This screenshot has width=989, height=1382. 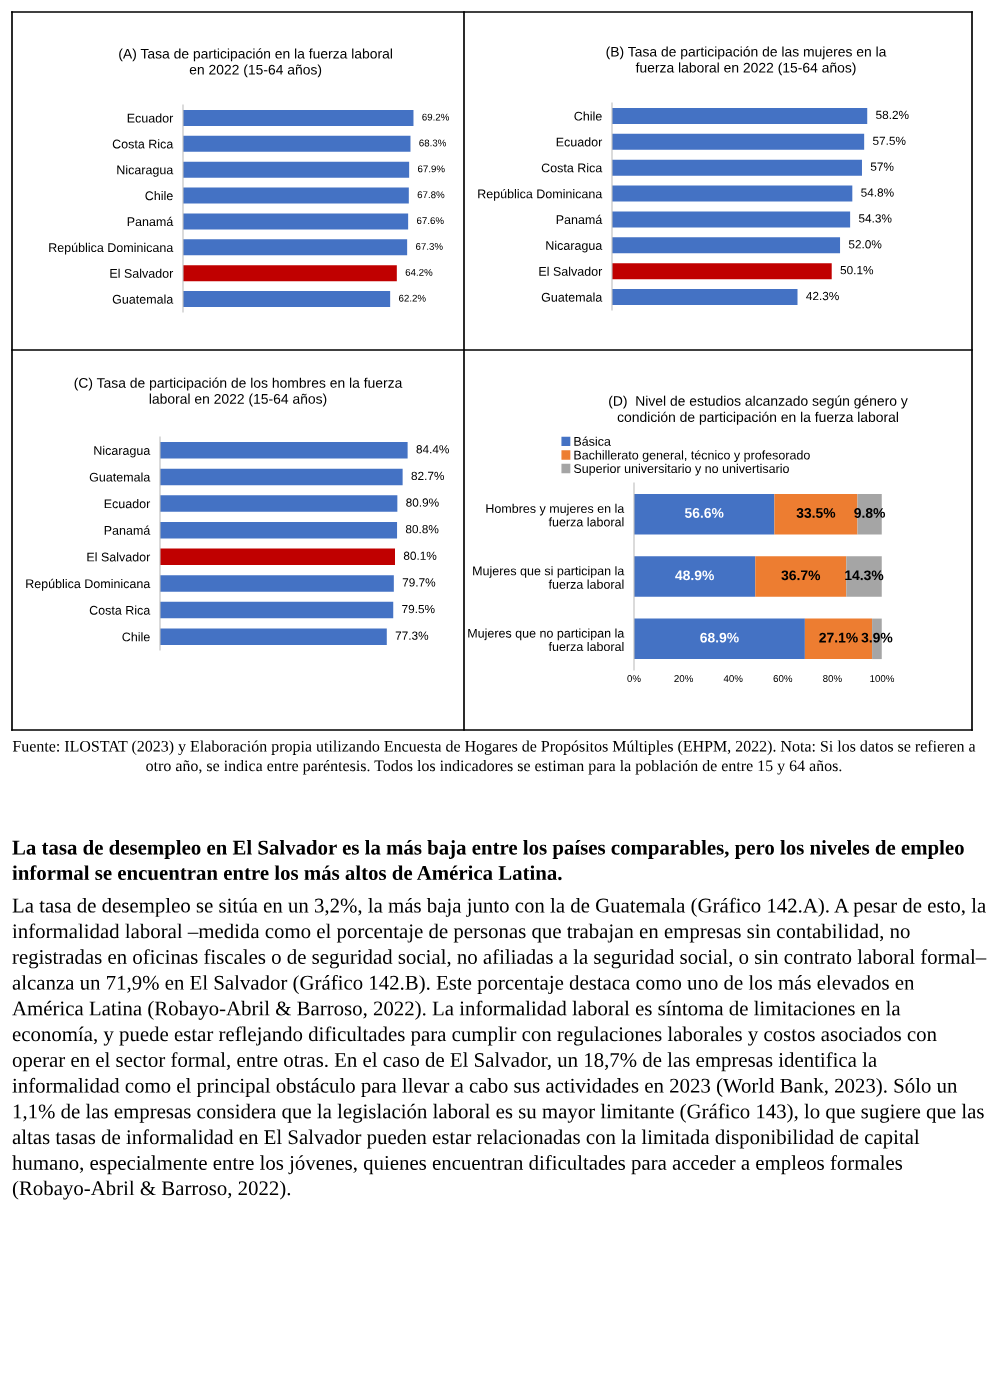 I want to click on data-label: 80.9%, so click(x=422, y=502).